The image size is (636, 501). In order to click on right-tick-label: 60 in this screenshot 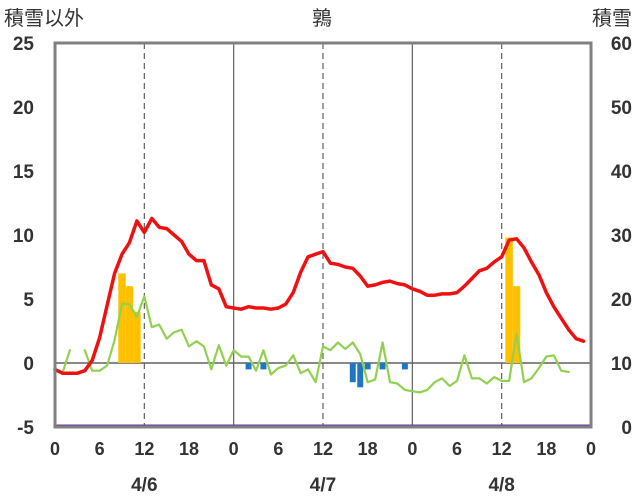, I will do `click(621, 44)`.